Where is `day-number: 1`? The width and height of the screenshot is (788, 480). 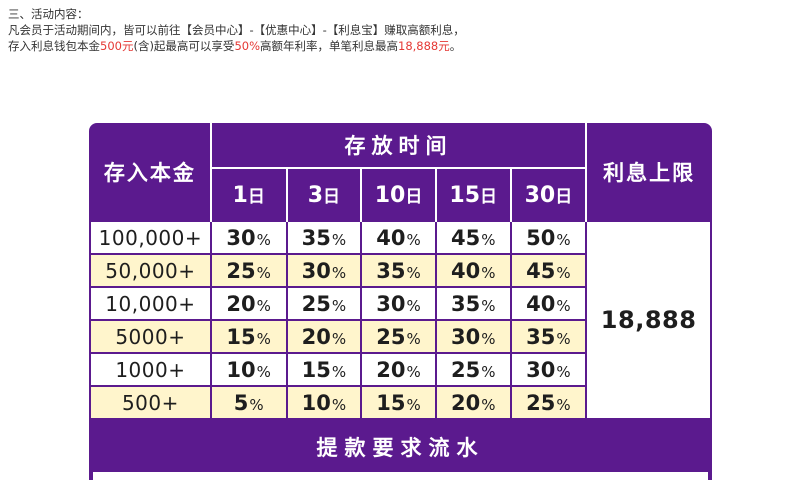 day-number: 1 is located at coordinates (240, 195).